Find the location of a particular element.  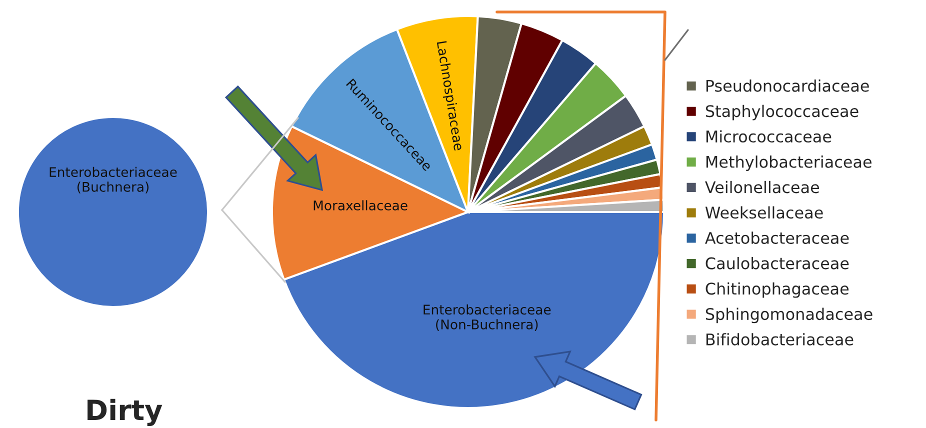

legend-label: Micrococcaceae is located at coordinates (769, 136).